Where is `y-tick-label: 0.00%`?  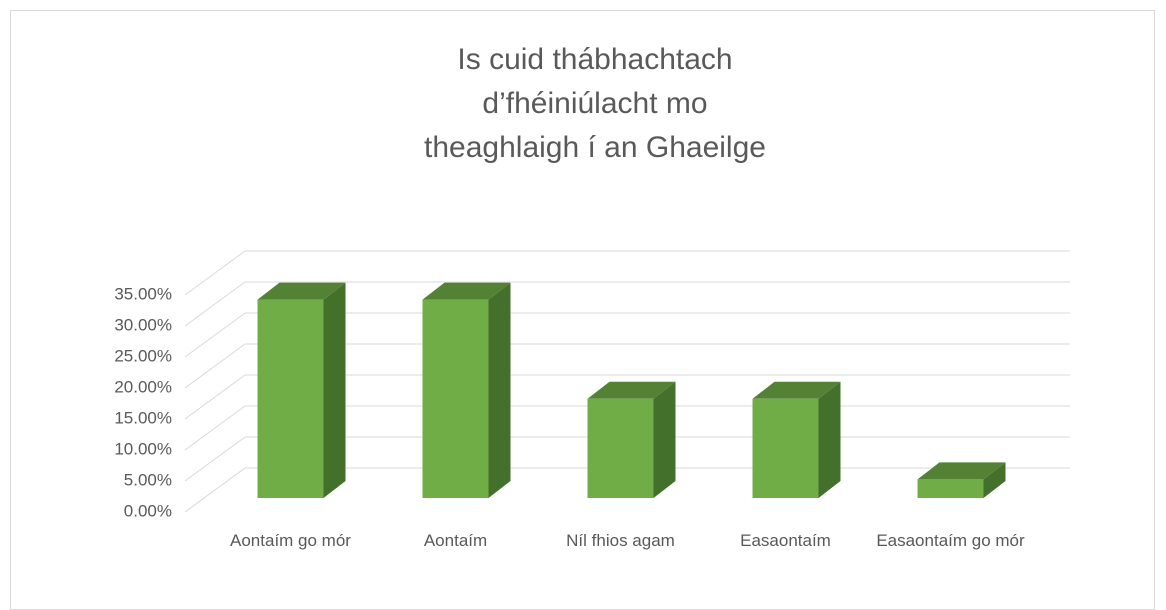 y-tick-label: 0.00% is located at coordinates (148, 510).